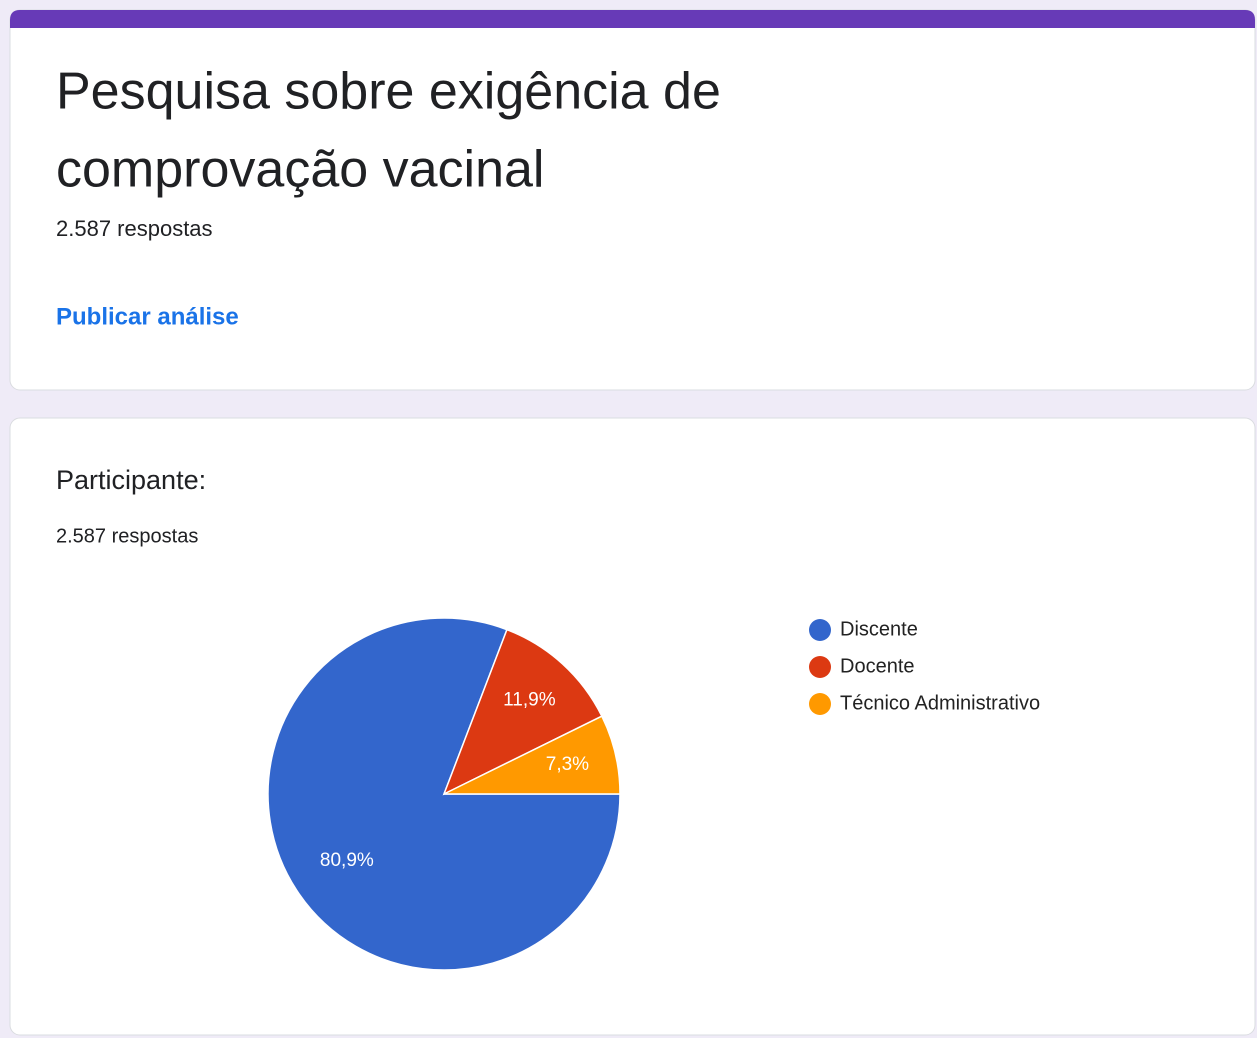 This screenshot has height=1038, width=1257. Describe the element at coordinates (131, 480) in the screenshot. I see `chart-title: Participante:` at that location.